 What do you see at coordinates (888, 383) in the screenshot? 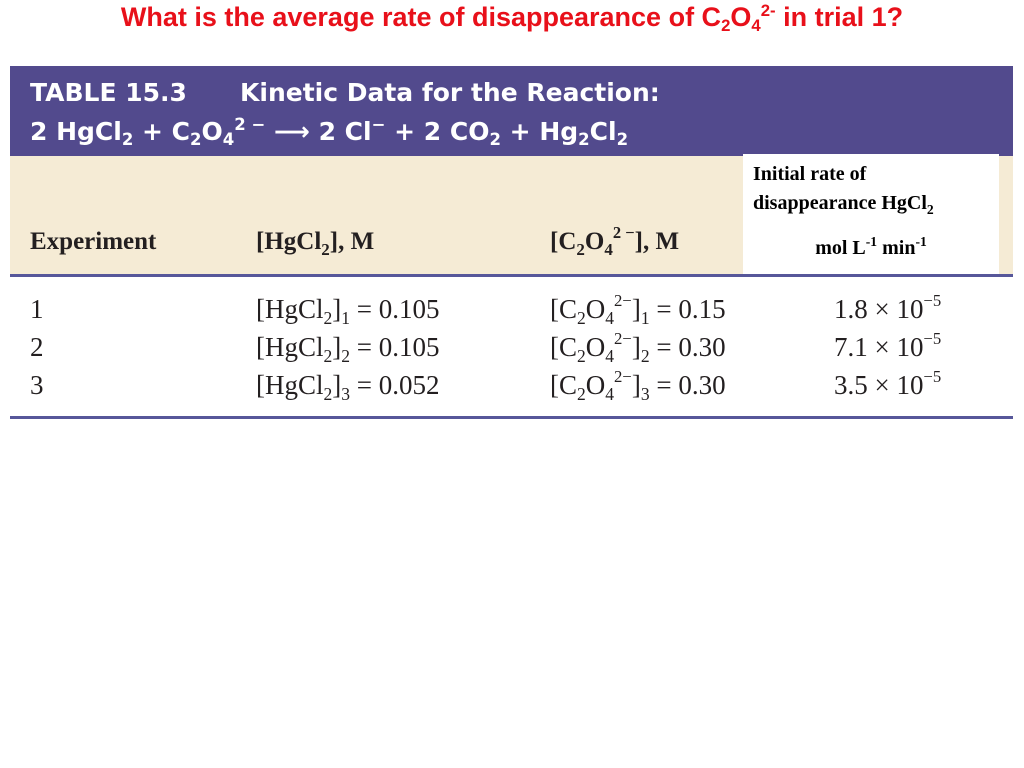
I see `cell-rate: 3.5 × 10⁻⁵` at bounding box center [888, 383].